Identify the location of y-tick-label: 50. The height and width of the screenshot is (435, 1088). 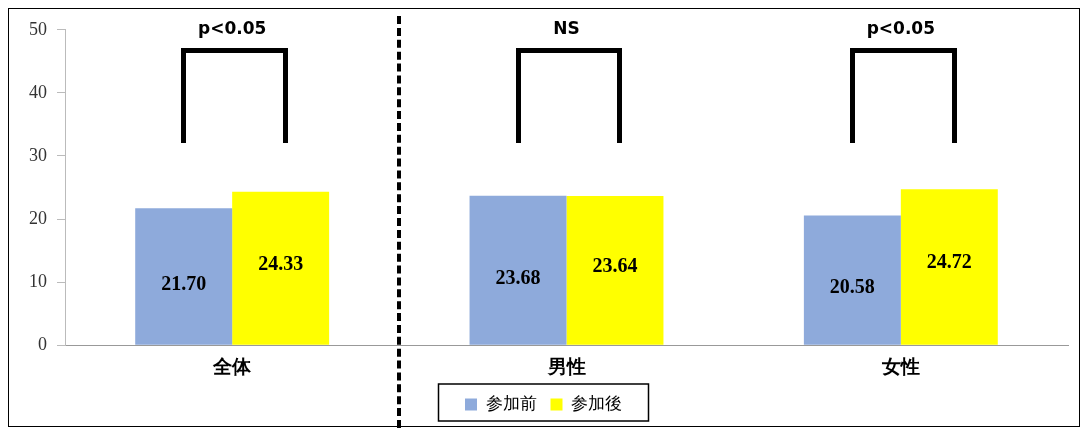
(38, 28).